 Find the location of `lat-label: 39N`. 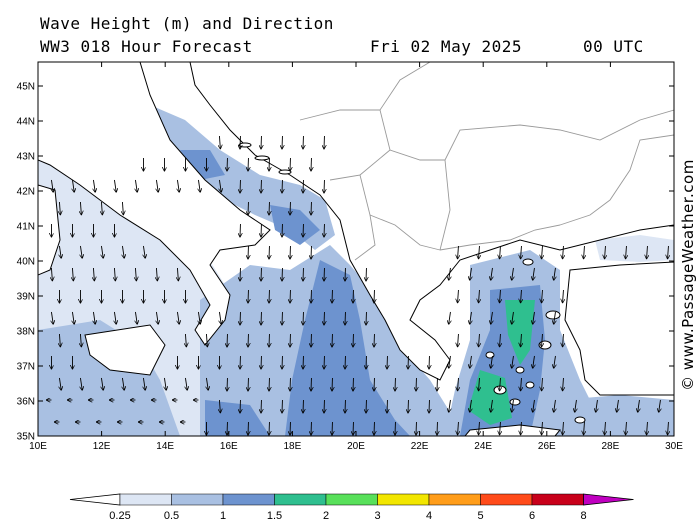

lat-label: 39N is located at coordinates (26, 297).